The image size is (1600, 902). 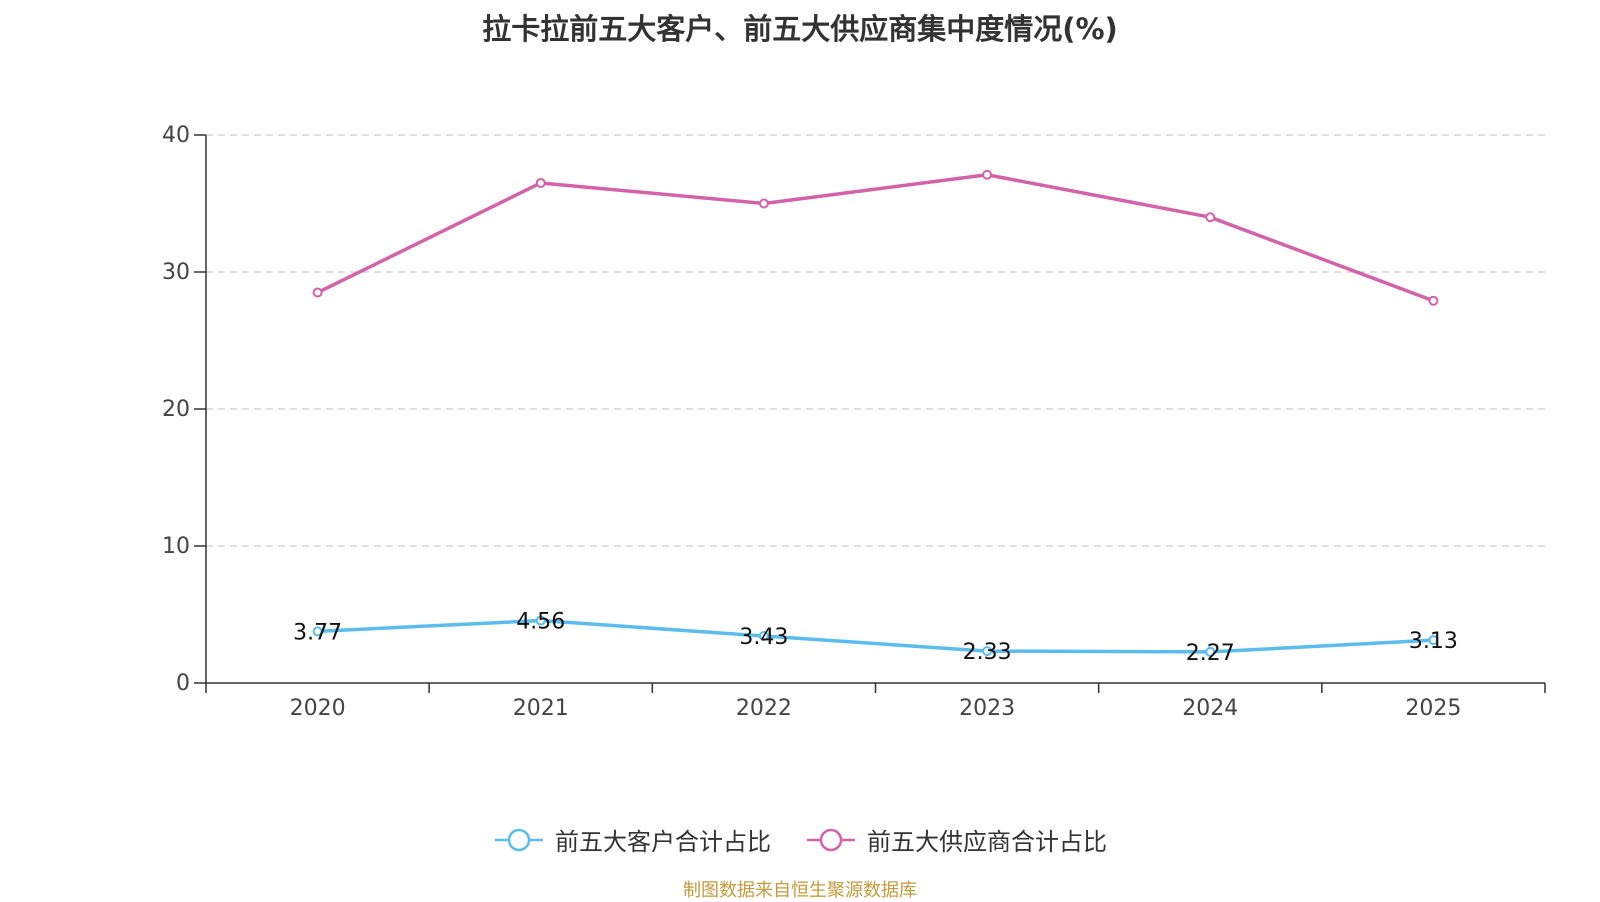 I want to click on data-label: 4.56, so click(x=540, y=622).